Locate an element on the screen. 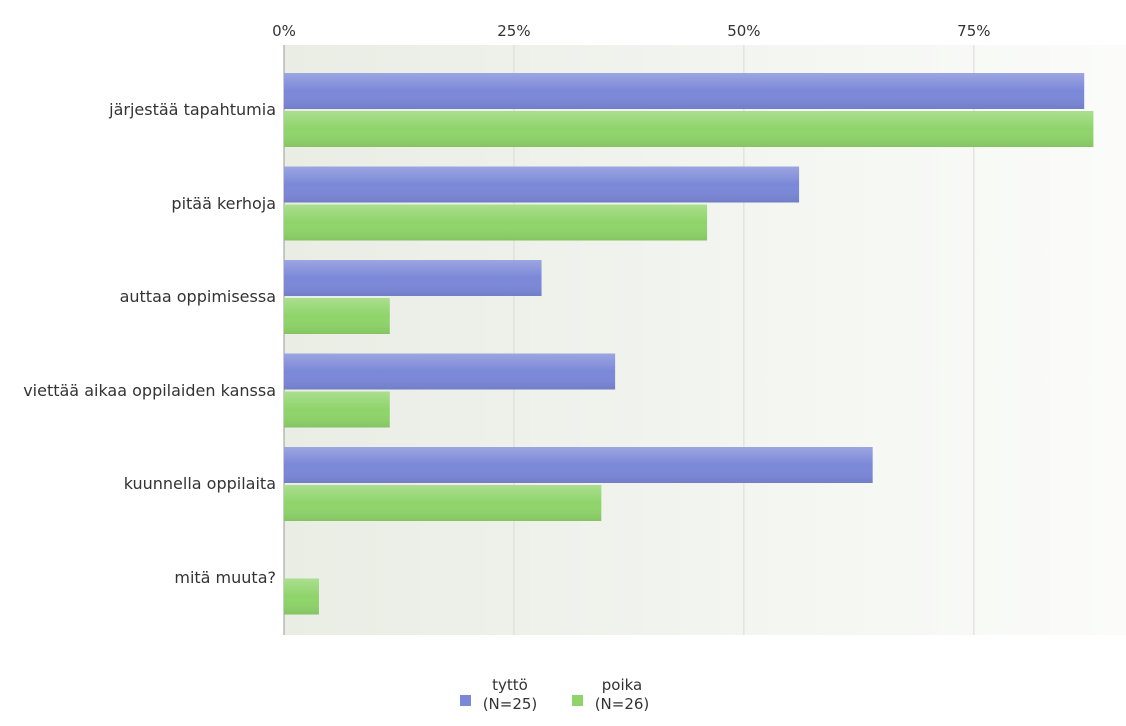 This screenshot has height=726, width=1126. category-text: kuunnella oppilaita is located at coordinates (199, 483).